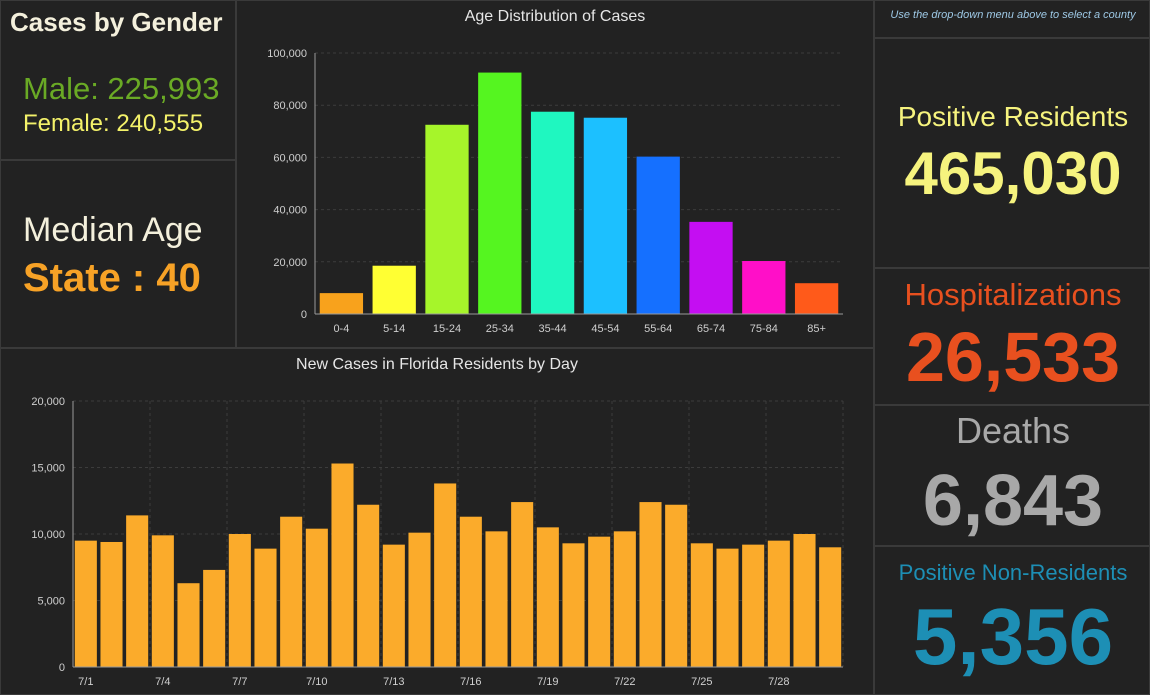 The height and width of the screenshot is (695, 1150). What do you see at coordinates (437, 364) in the screenshot?
I see `daily-chart-title: New Cases in Florida Residents by Day` at bounding box center [437, 364].